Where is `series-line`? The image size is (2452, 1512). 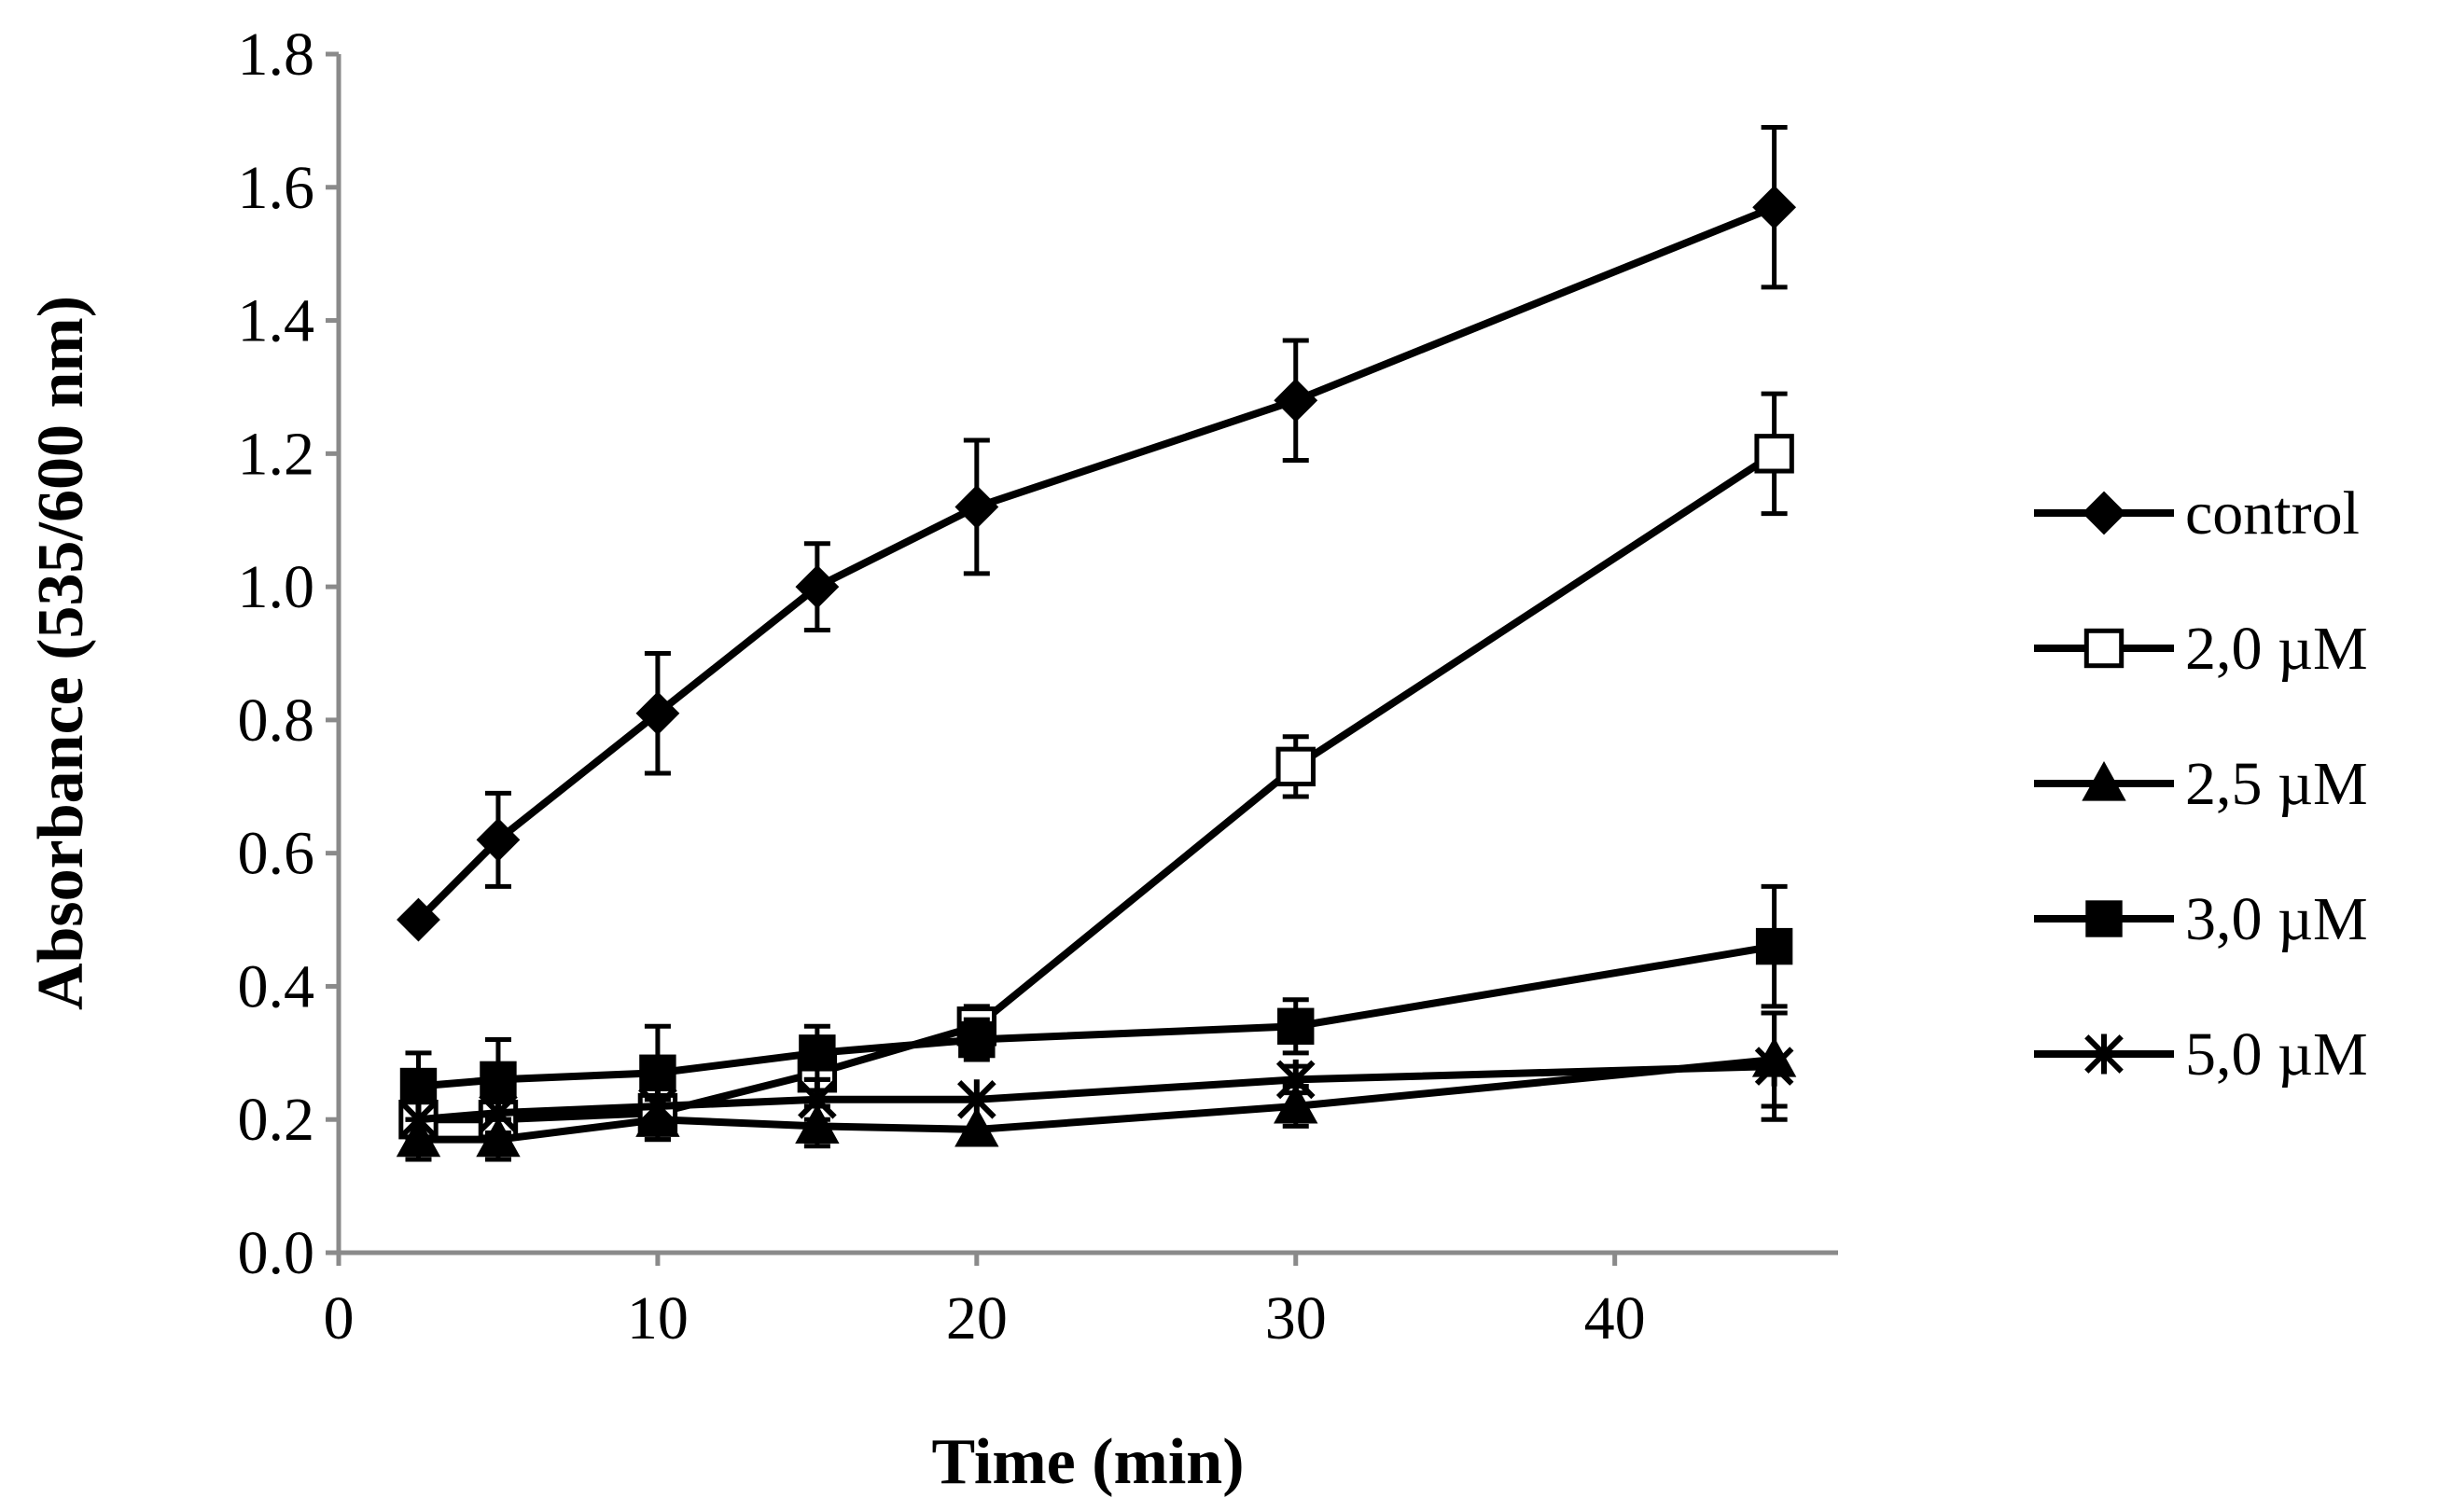 series-line is located at coordinates (1097, 1016).